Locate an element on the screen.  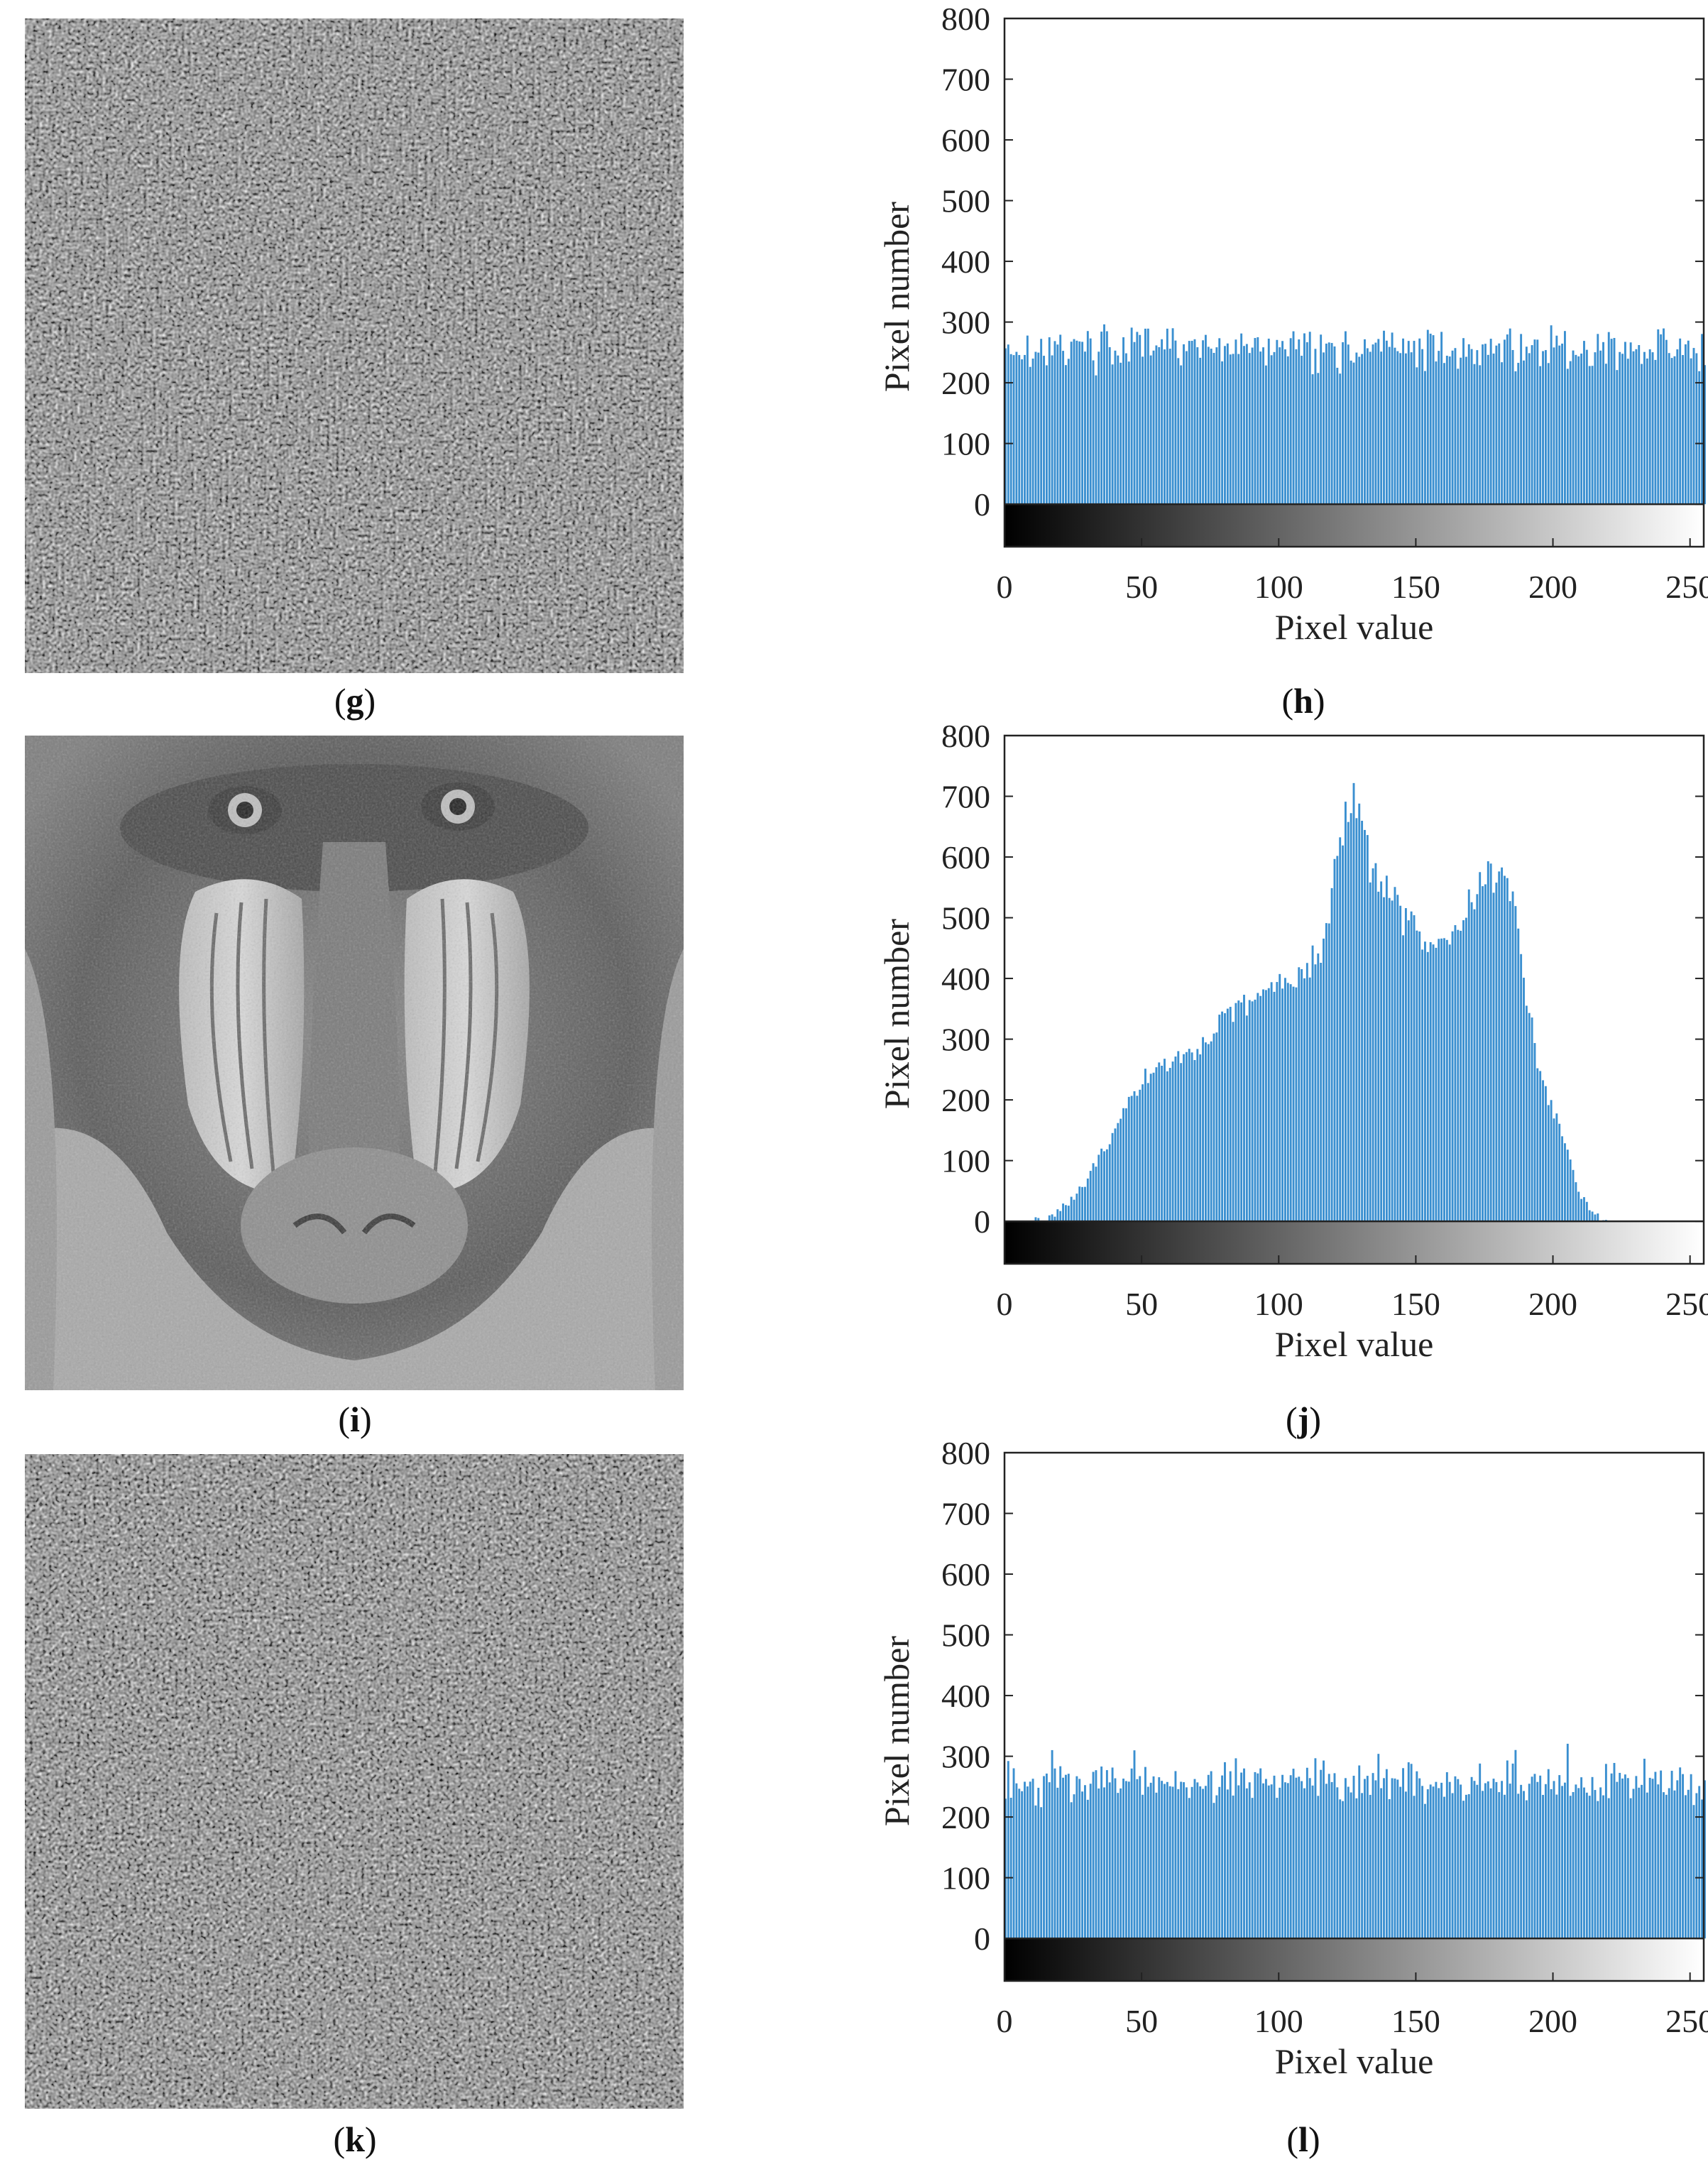
y-tick-label: 200 is located at coordinates (965, 1100).